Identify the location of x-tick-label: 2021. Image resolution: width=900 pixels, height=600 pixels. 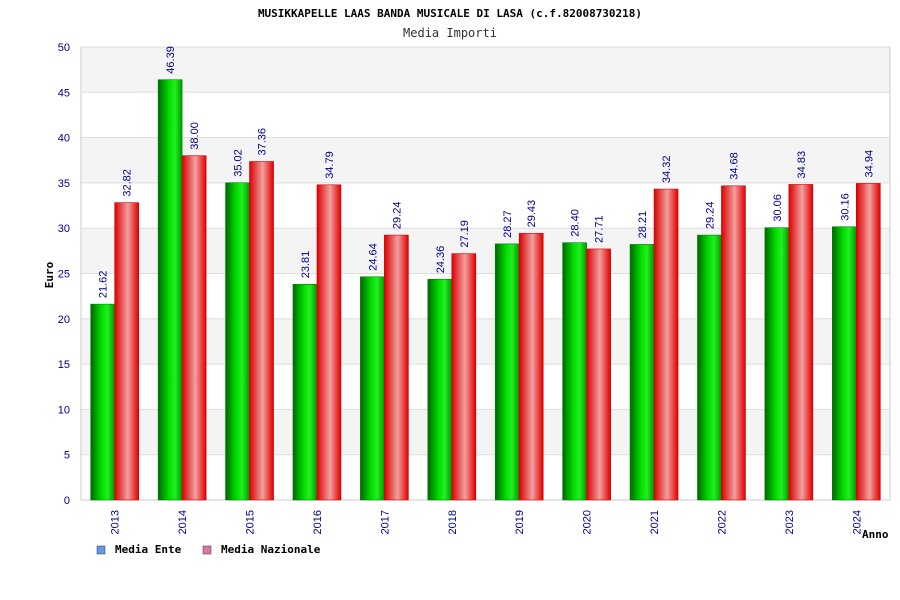
(655, 522).